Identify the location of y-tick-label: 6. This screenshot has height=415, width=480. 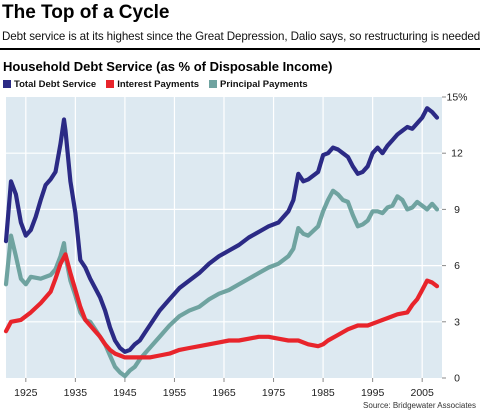
(457, 266).